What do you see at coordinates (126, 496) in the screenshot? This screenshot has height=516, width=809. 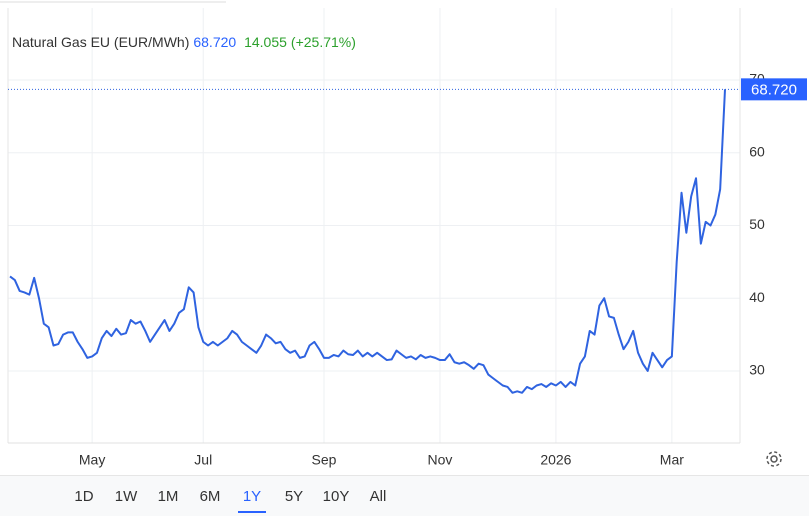 I see `range-button: 1W` at bounding box center [126, 496].